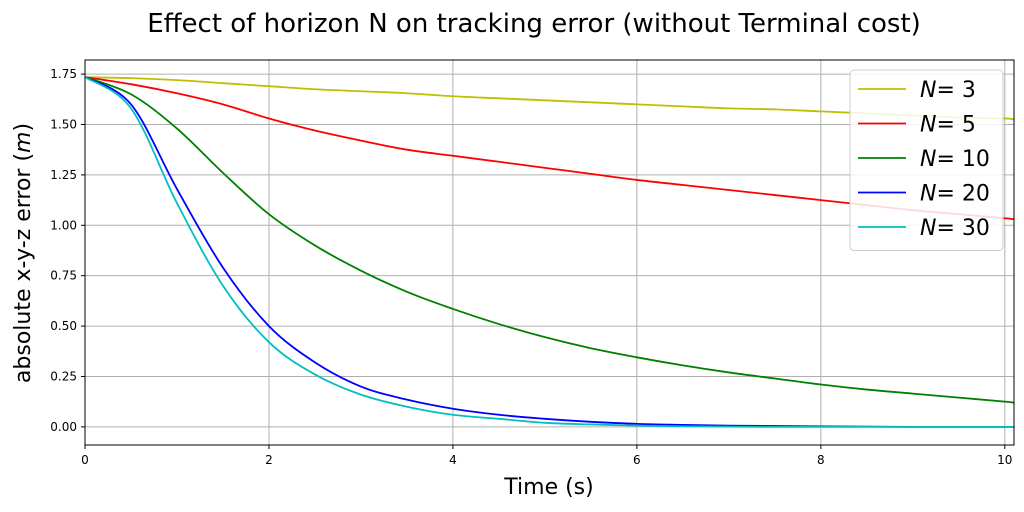  I want to click on x-tick-label: 0, so click(85, 460).